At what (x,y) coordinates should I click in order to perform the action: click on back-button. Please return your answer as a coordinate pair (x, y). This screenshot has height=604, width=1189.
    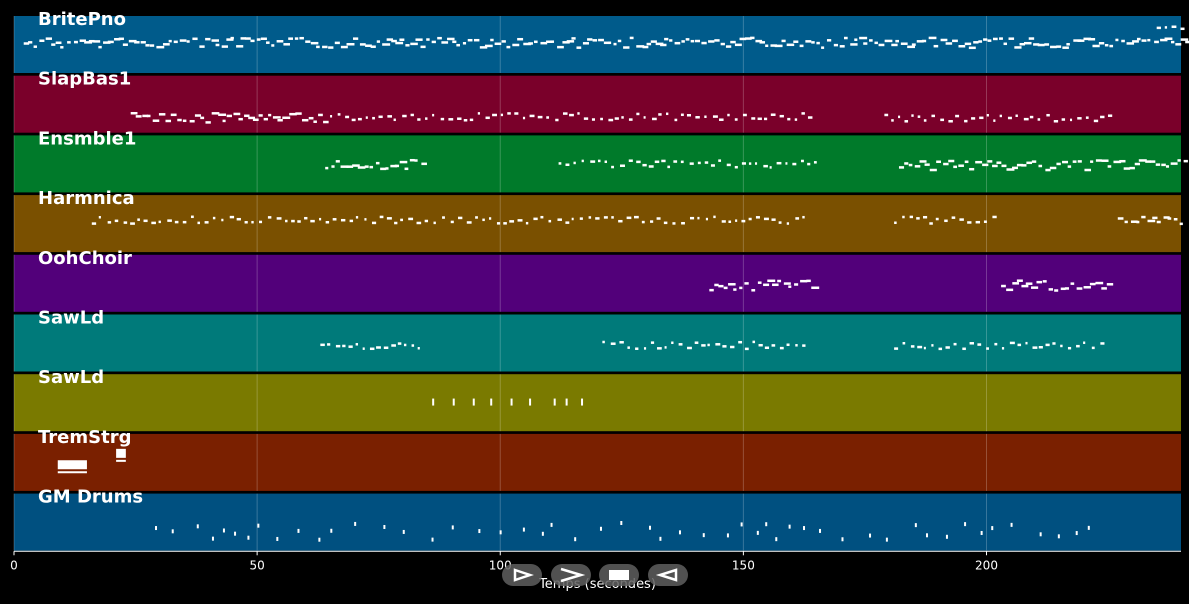
    Looking at the image, I should click on (668, 575).